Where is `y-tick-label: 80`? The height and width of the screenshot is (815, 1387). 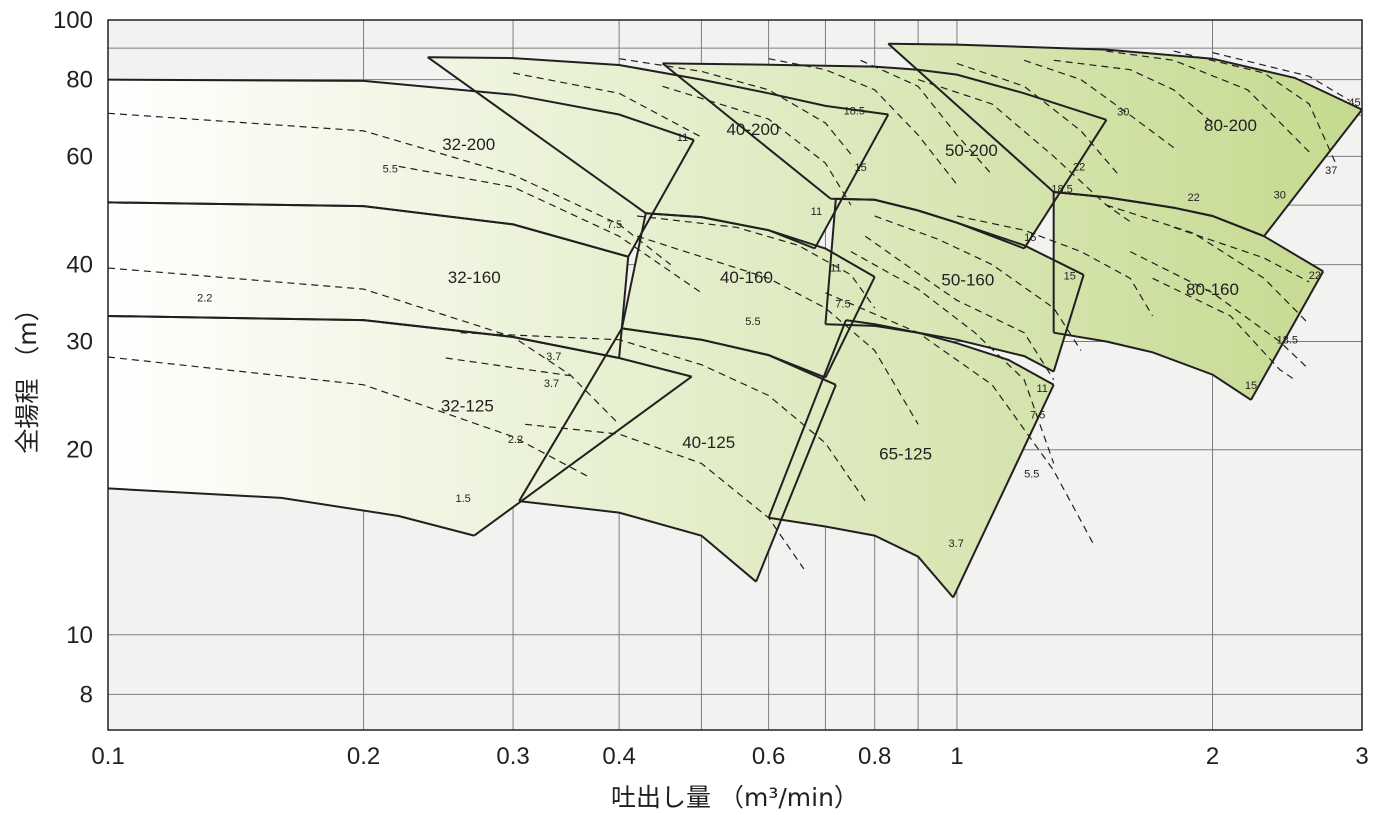 y-tick-label: 80 is located at coordinates (79, 80).